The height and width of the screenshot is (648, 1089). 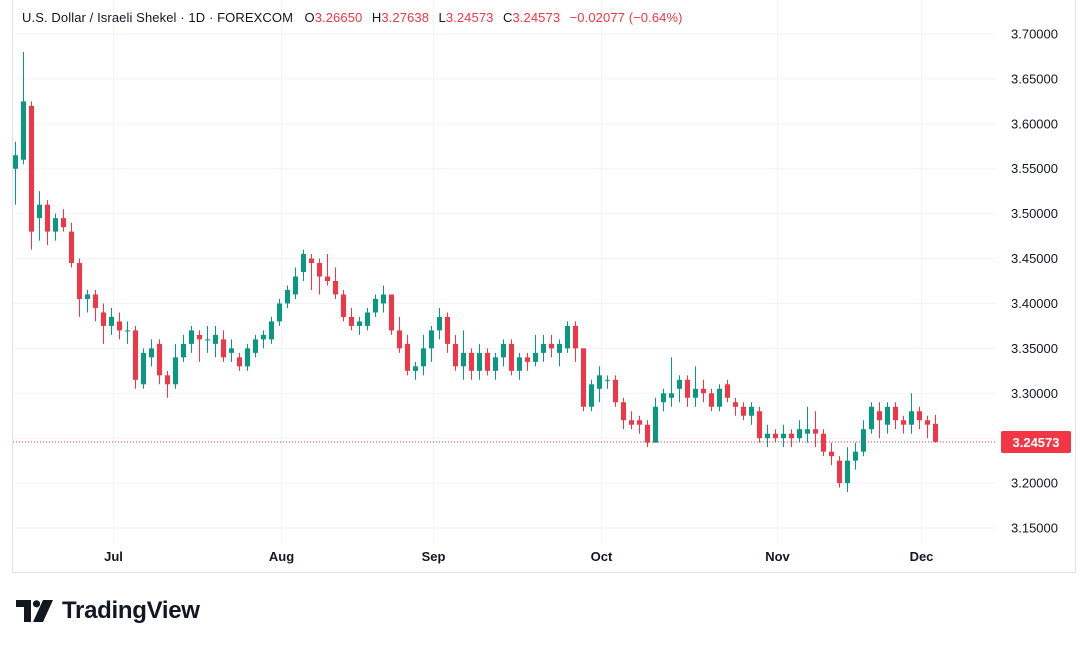 I want to click on x-tick-label: Nov, so click(x=777, y=556).